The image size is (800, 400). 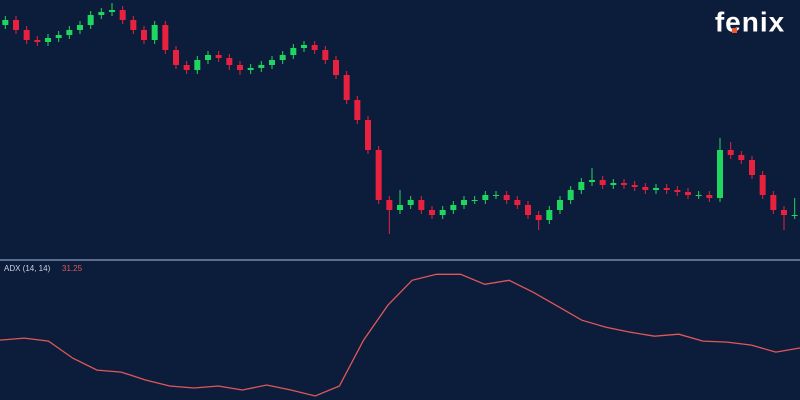 I want to click on logo-accent, so click(x=734, y=30).